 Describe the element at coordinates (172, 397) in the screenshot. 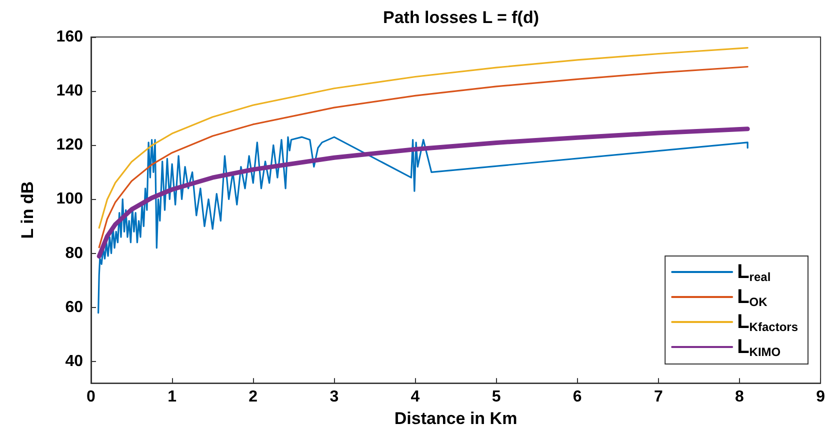

I see `x-tick-label: 1` at that location.